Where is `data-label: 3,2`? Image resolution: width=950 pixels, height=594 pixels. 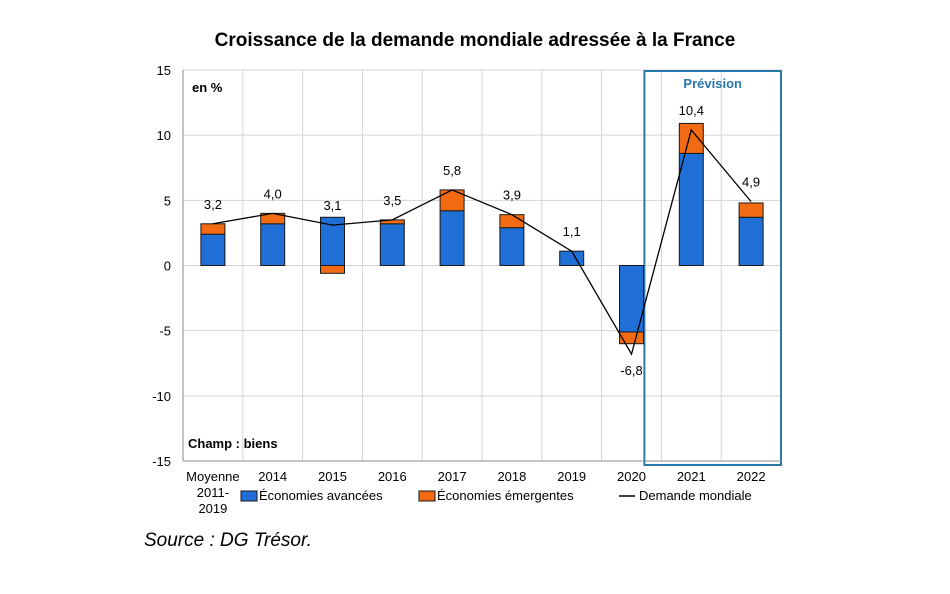 data-label: 3,2 is located at coordinates (213, 204).